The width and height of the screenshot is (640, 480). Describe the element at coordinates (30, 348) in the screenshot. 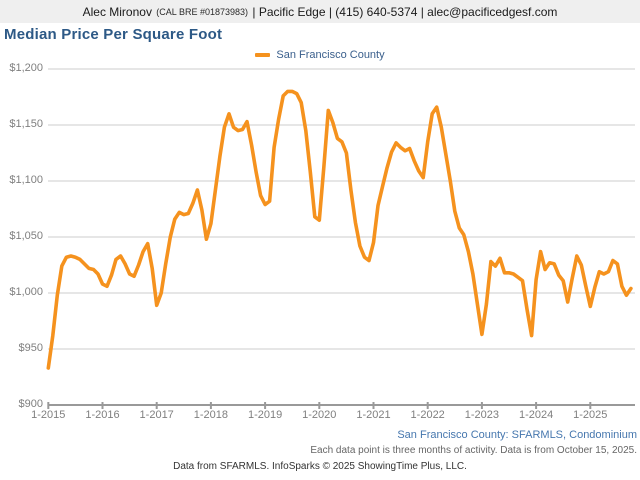

I see `y-tick-label: $950` at that location.